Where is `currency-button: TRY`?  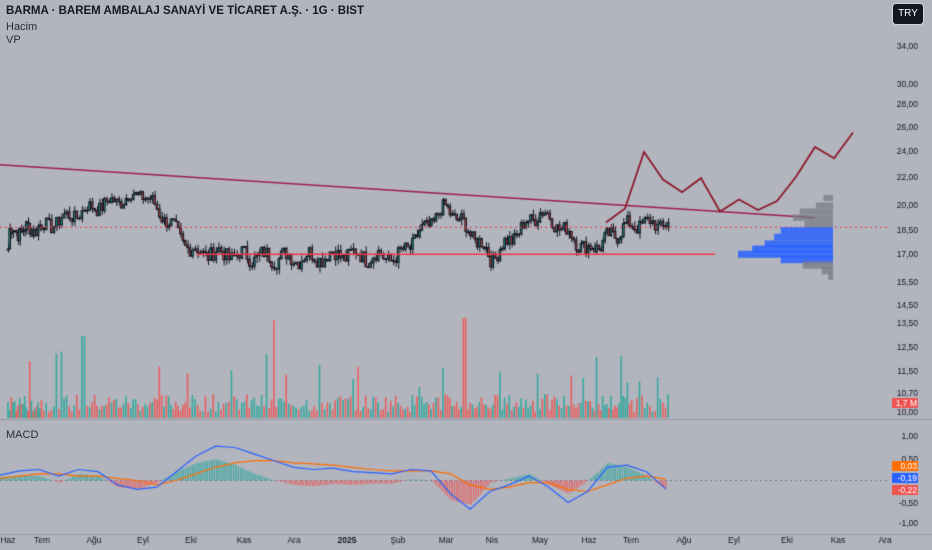 currency-button: TRY is located at coordinates (908, 14).